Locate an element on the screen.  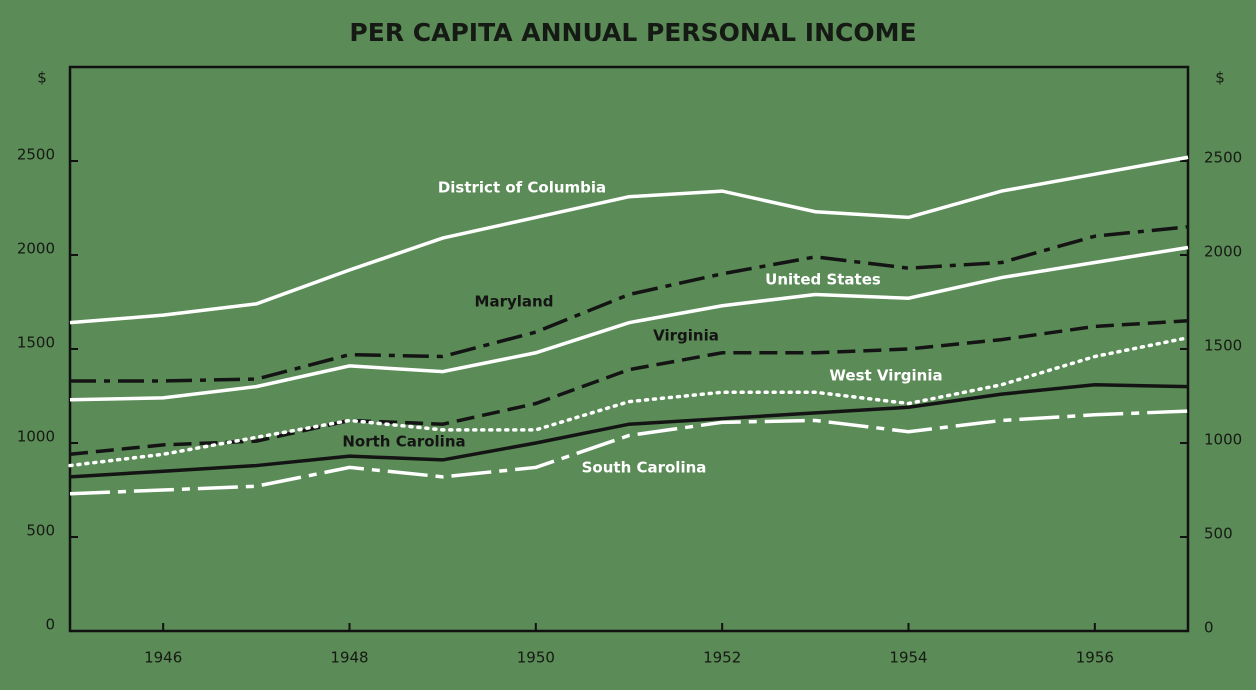
y-tick-label: 0 is located at coordinates (50, 625).